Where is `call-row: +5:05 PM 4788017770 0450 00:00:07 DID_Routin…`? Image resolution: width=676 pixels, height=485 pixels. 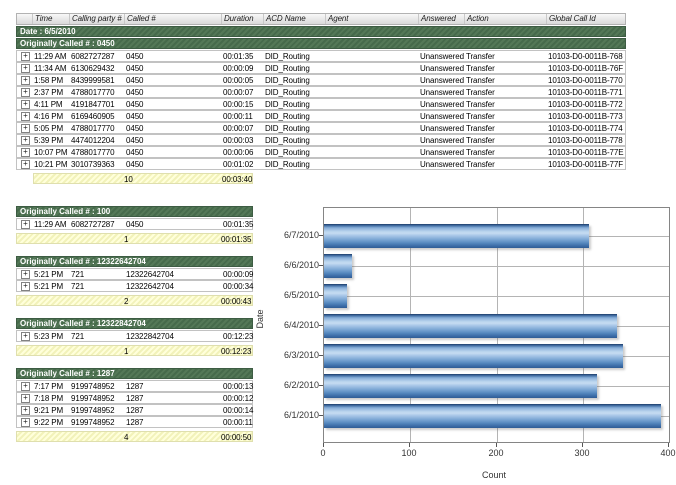 call-row: +5:05 PM 4788017770 0450 00:00:07 DID_Routin… is located at coordinates (321, 128).